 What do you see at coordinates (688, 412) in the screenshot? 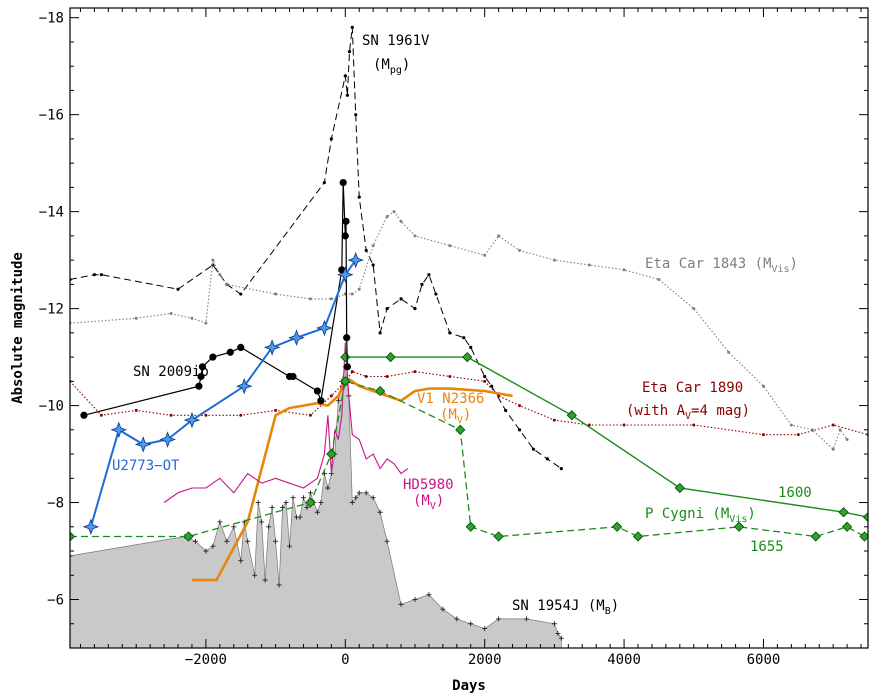
I see `label-eta-car-1890-sub: (with AV=4 mag)` at bounding box center [688, 412].